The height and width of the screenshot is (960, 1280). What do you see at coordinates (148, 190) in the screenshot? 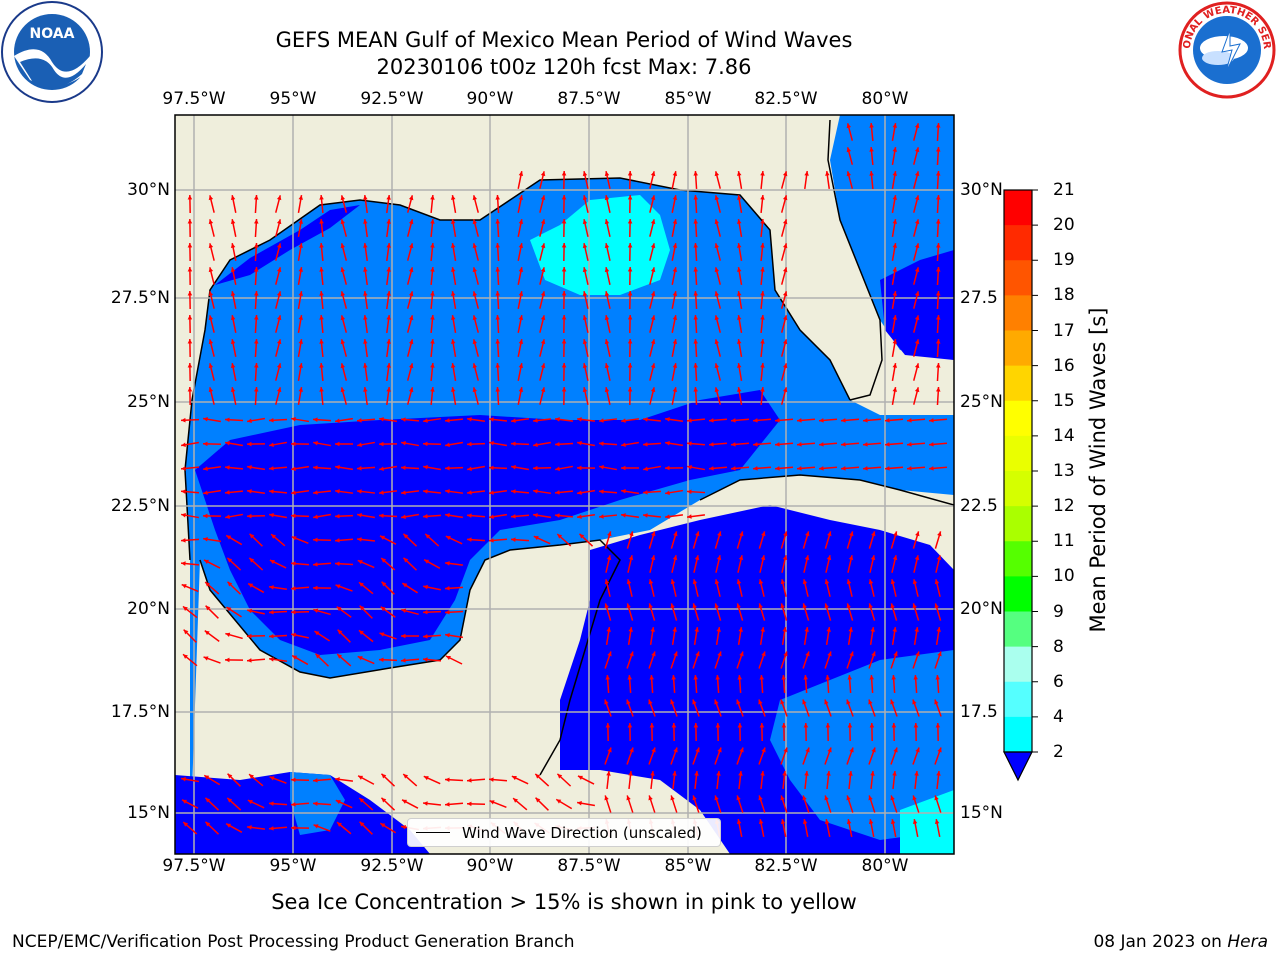
I see `lat-tick-left: 30°N` at bounding box center [148, 190].